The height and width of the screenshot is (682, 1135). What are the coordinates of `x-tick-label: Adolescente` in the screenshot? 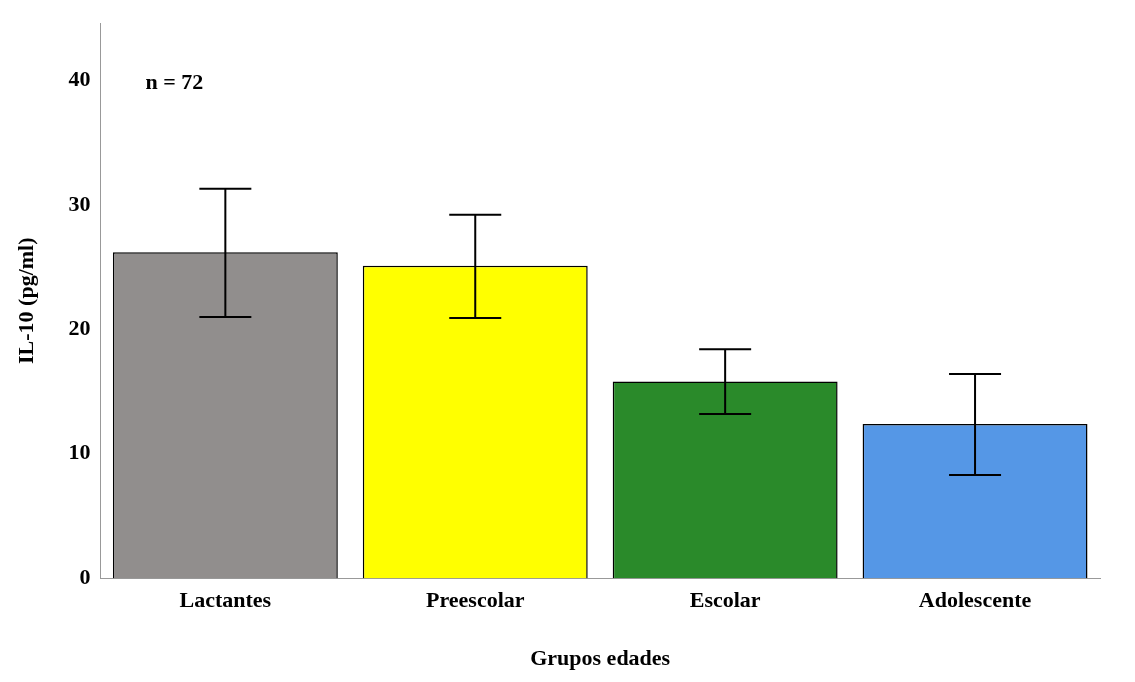 It's located at (975, 600).